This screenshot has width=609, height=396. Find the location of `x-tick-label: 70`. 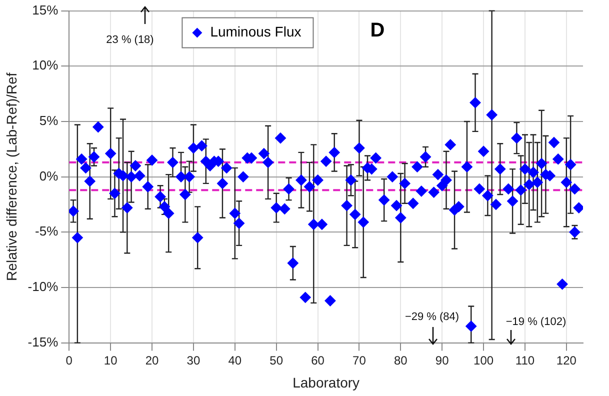

x-tick-label: 70 is located at coordinates (359, 360).